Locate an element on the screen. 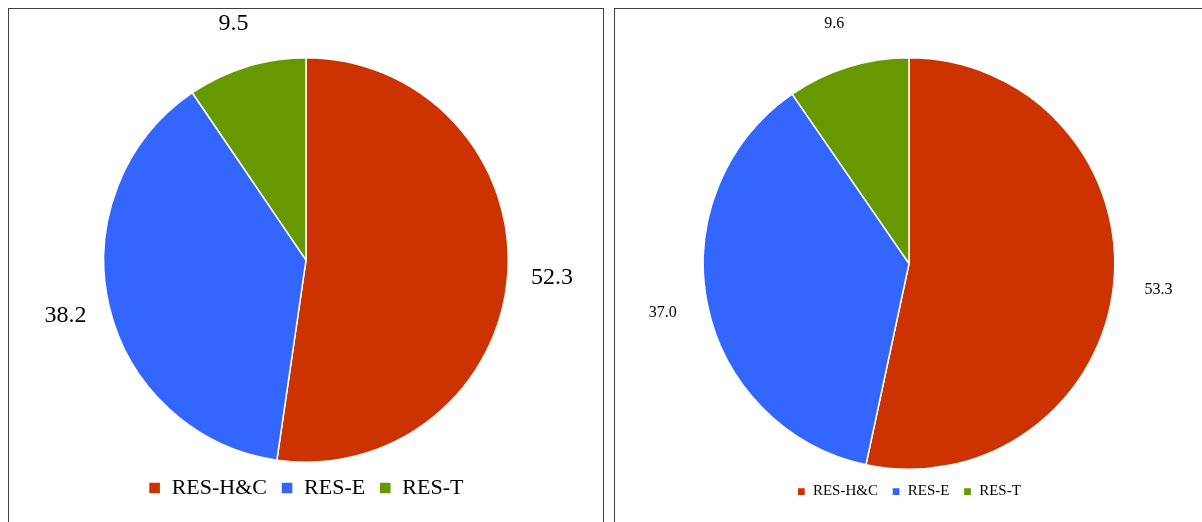  data-label: 38.2 is located at coordinates (65, 313).